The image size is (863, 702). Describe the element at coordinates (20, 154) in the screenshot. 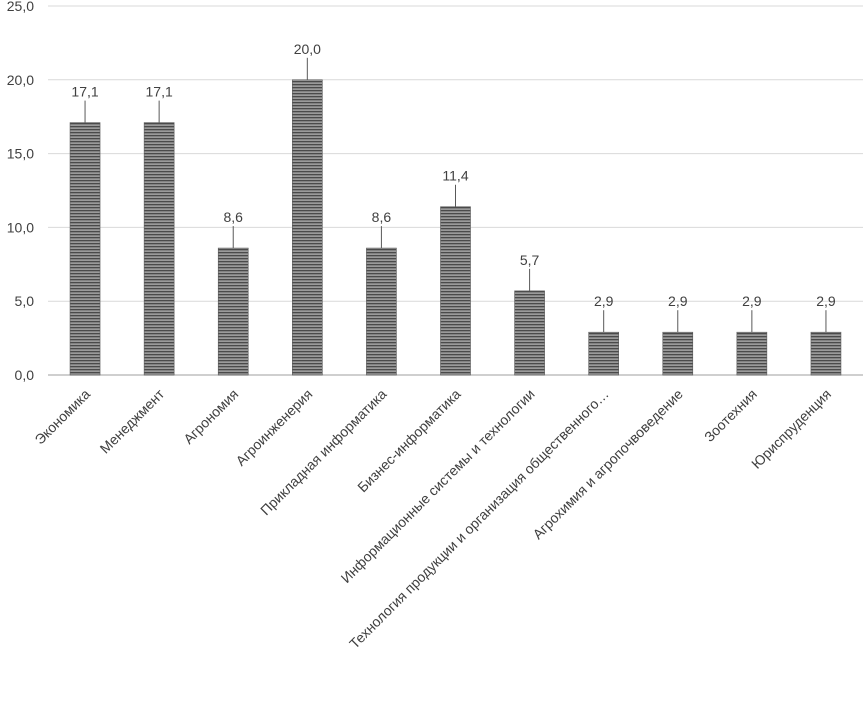

I see `y-tick-label: 15,0` at that location.